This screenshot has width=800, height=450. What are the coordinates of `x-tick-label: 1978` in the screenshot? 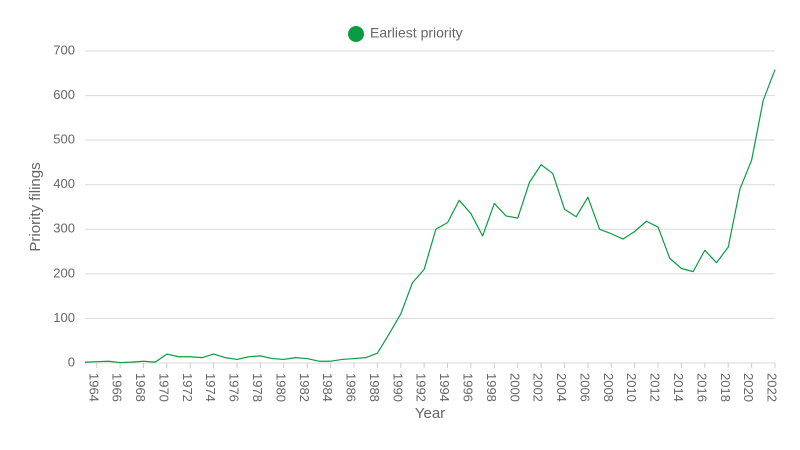 It's located at (257, 387).